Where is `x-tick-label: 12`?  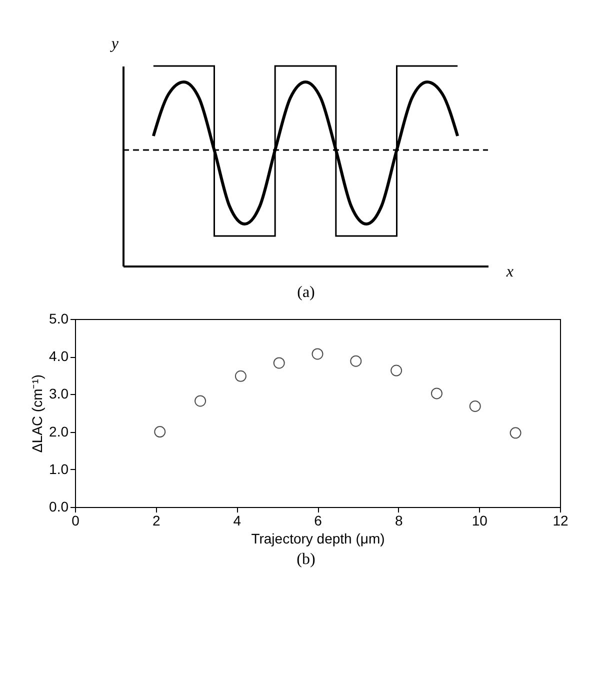 x-tick-label: 12 is located at coordinates (560, 520).